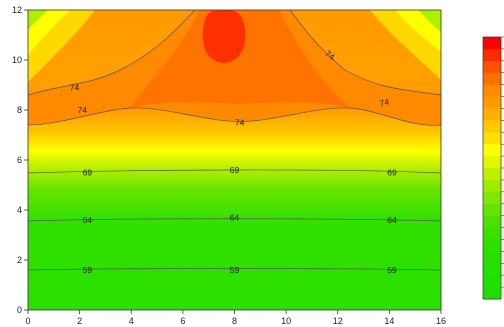 The width and height of the screenshot is (504, 327). What do you see at coordinates (286, 321) in the screenshot?
I see `x-tick-label: 10` at bounding box center [286, 321].